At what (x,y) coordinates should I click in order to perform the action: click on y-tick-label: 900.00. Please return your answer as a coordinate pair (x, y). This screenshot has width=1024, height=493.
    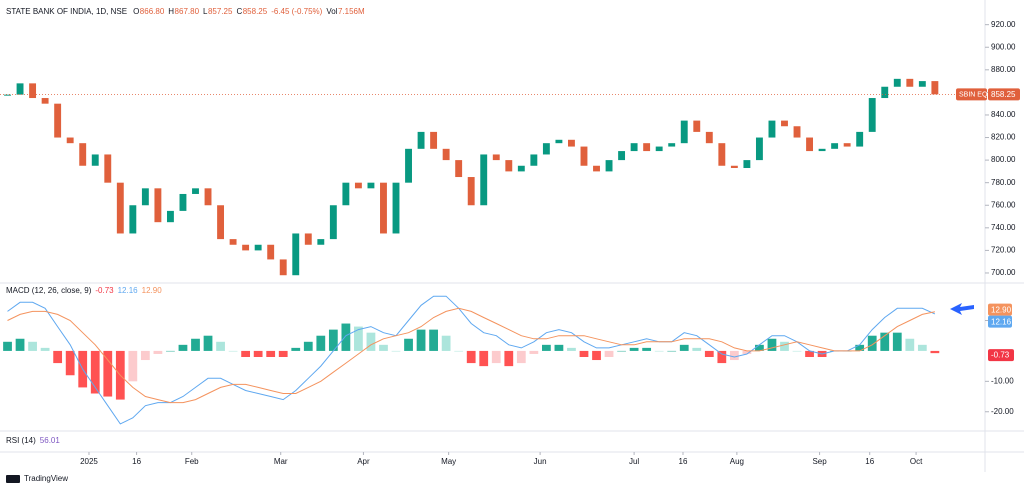
    Looking at the image, I should click on (1003, 46).